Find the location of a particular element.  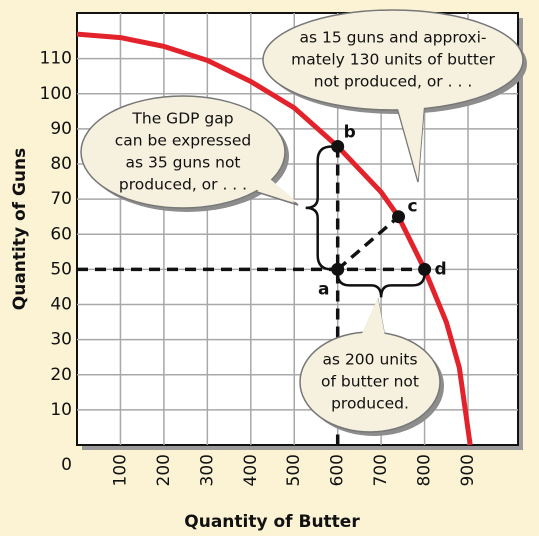

y-tick-label: 70 is located at coordinates (61, 199).